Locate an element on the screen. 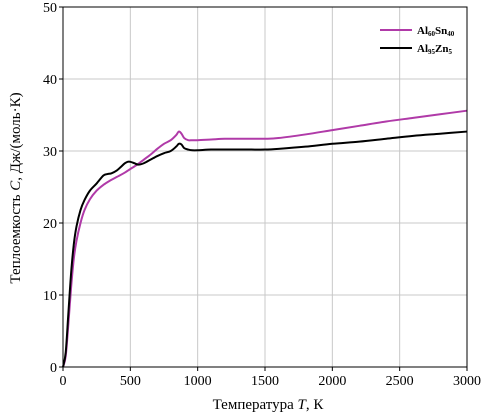 This screenshot has height=414, width=488. x-tick-label: 500 is located at coordinates (130, 381).